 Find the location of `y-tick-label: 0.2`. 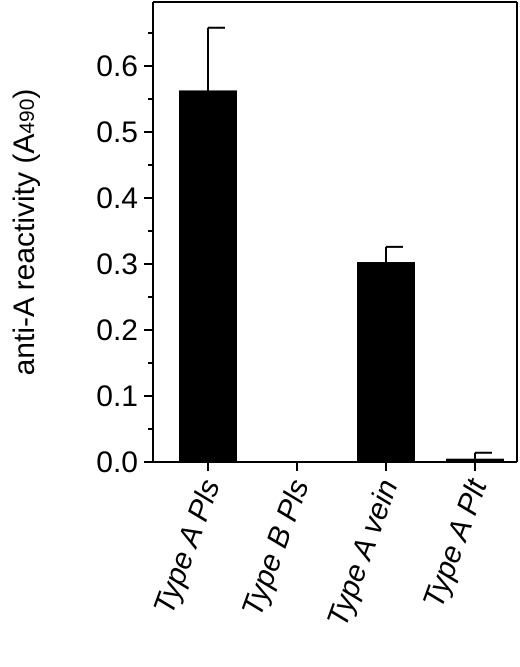

y-tick-label: 0.2 is located at coordinates (117, 330).